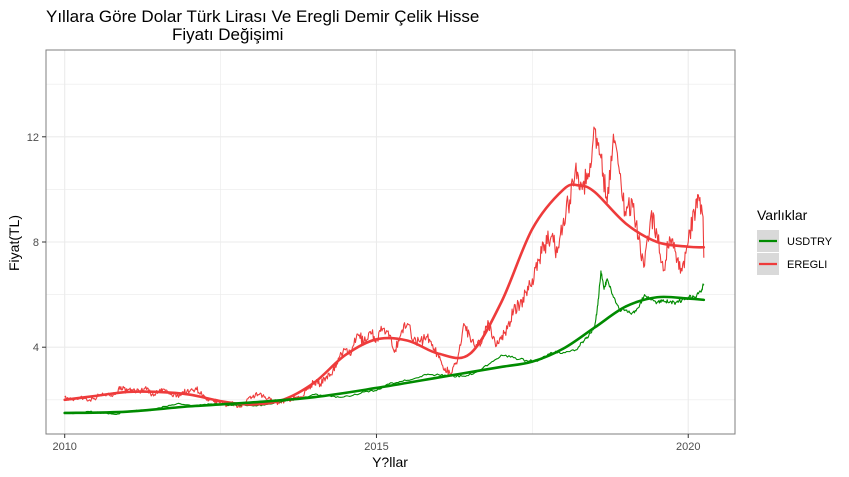 The width and height of the screenshot is (849, 477). I want to click on y-tick-label: 8, so click(36, 243).